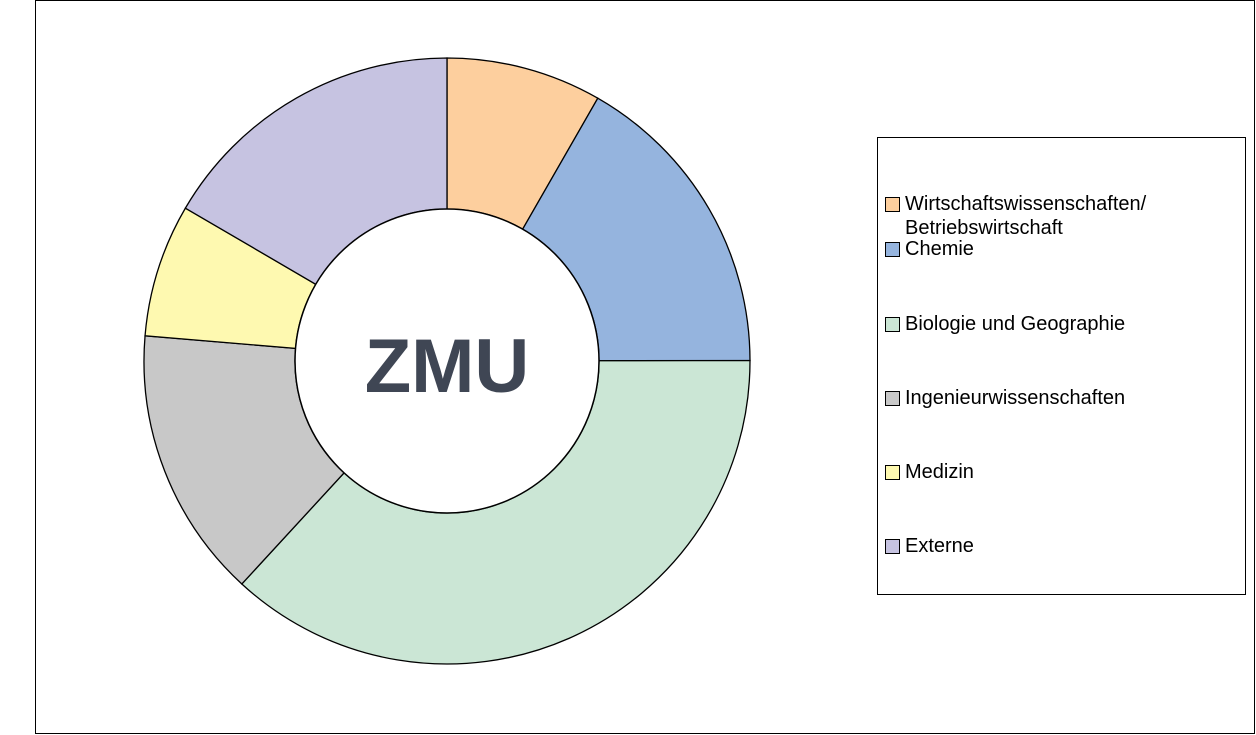 Image resolution: width=1256 pixels, height=735 pixels. I want to click on legend-label: Ingenieurwissenschaften, so click(1015, 398).